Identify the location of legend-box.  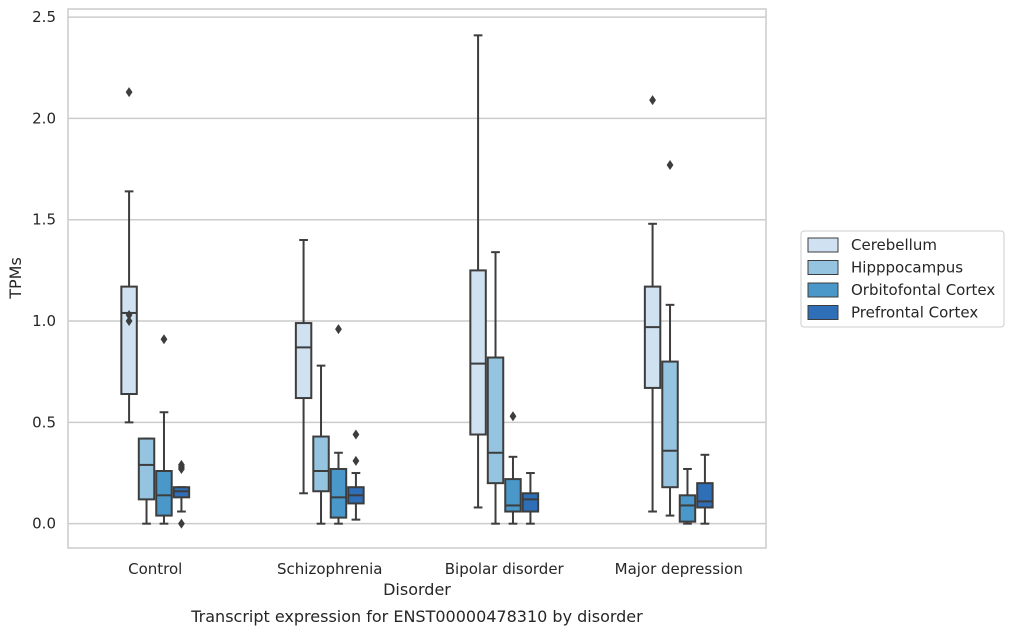
(902, 279).